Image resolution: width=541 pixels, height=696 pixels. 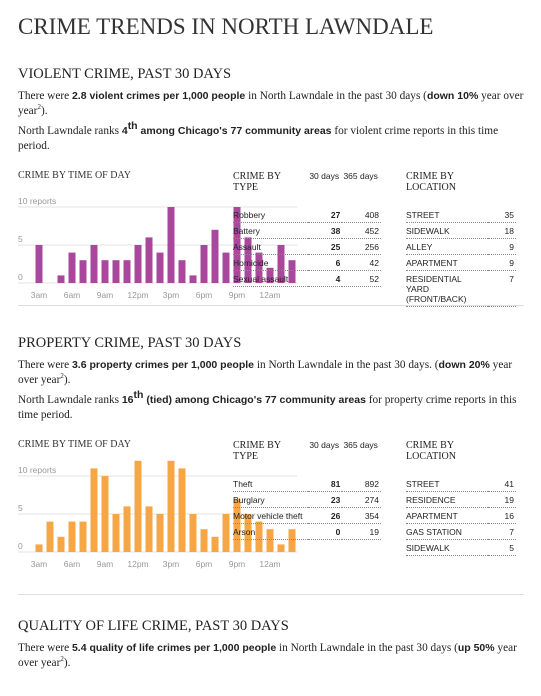 I want to click on count-30-days: 27, so click(x=325, y=215).